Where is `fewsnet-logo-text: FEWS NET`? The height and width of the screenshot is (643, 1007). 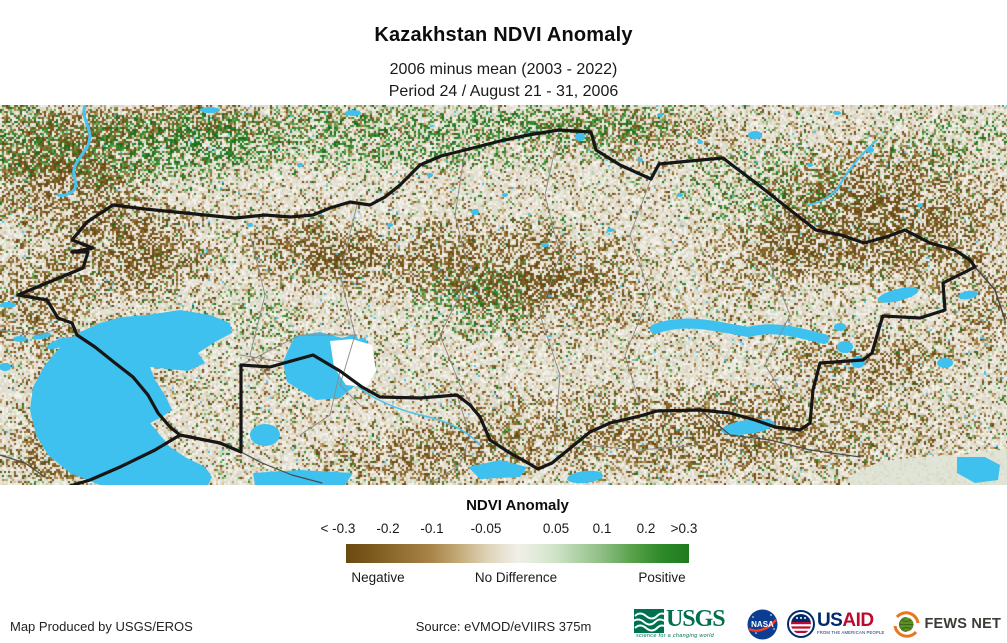 fewsnet-logo-text: FEWS NET is located at coordinates (962, 624).